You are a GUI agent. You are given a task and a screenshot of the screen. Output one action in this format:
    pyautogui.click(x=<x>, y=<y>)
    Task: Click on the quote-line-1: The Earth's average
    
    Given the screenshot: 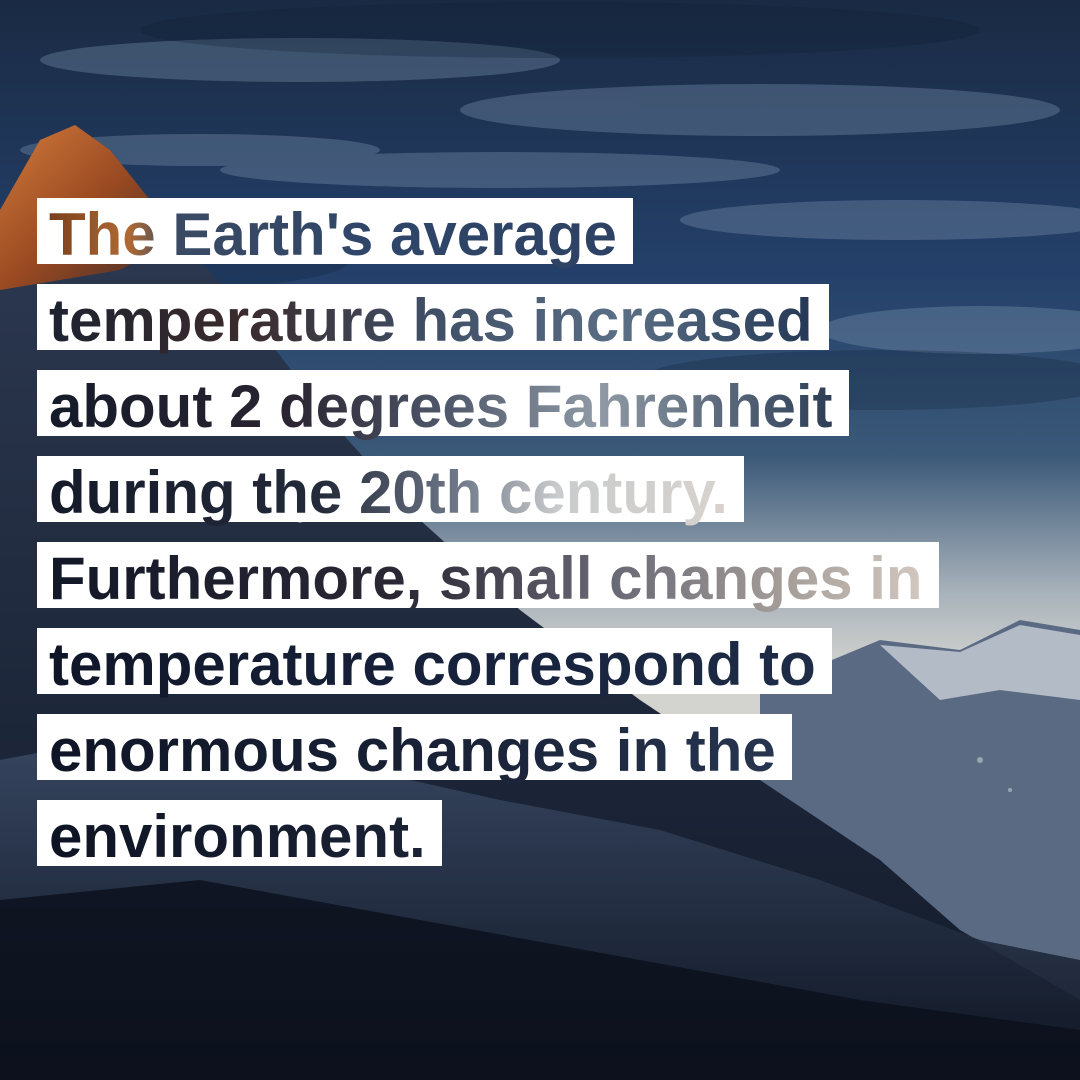 What is the action you would take?
    pyautogui.click(x=335, y=231)
    